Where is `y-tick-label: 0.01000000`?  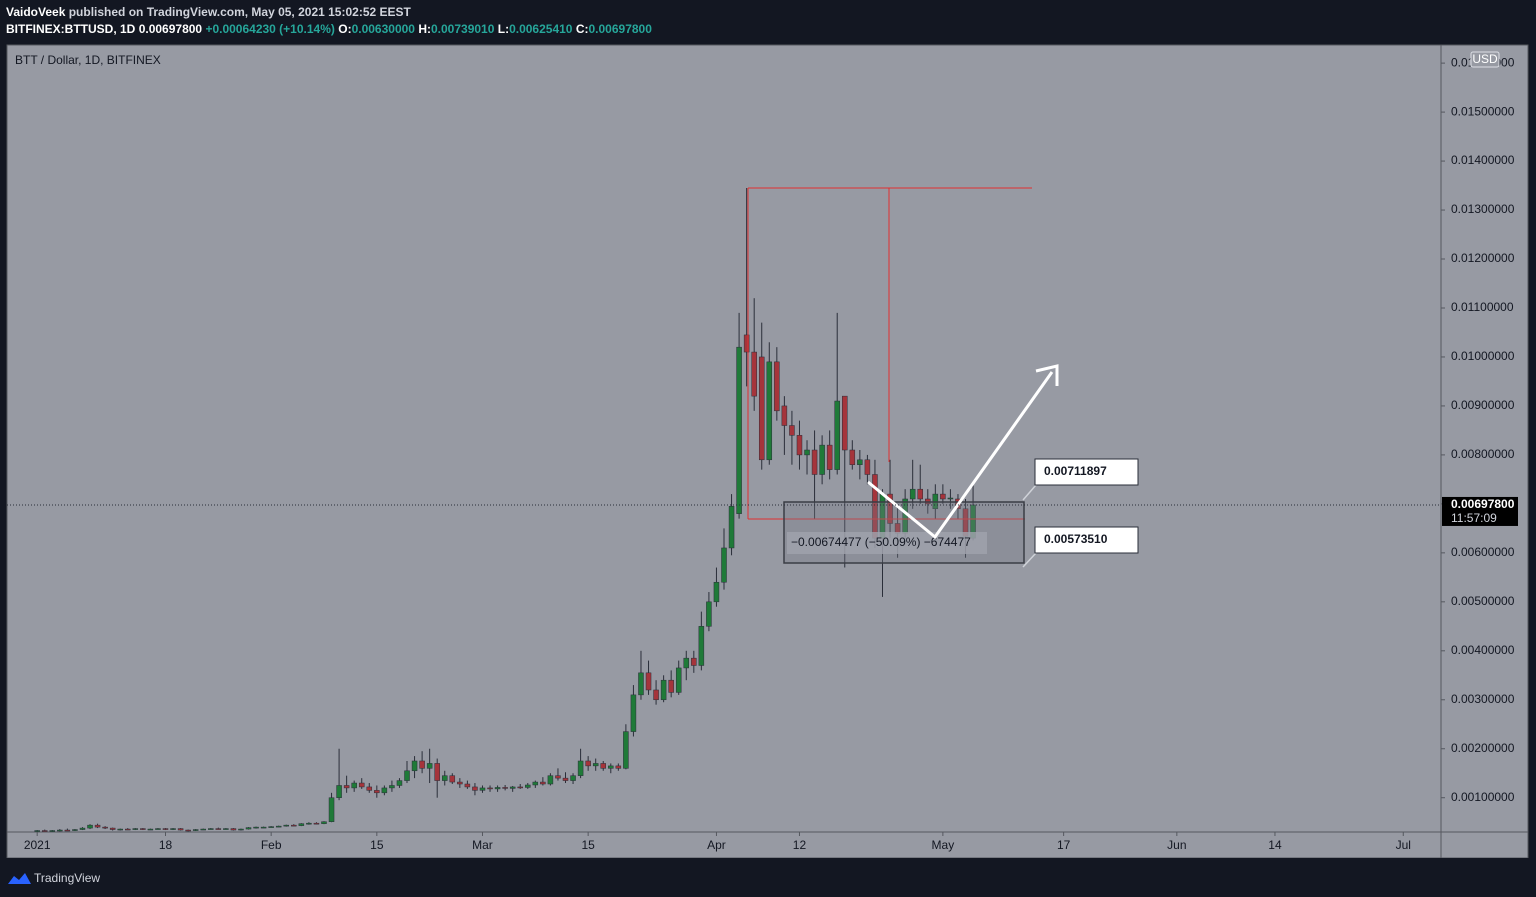 y-tick-label: 0.01000000 is located at coordinates (1483, 356).